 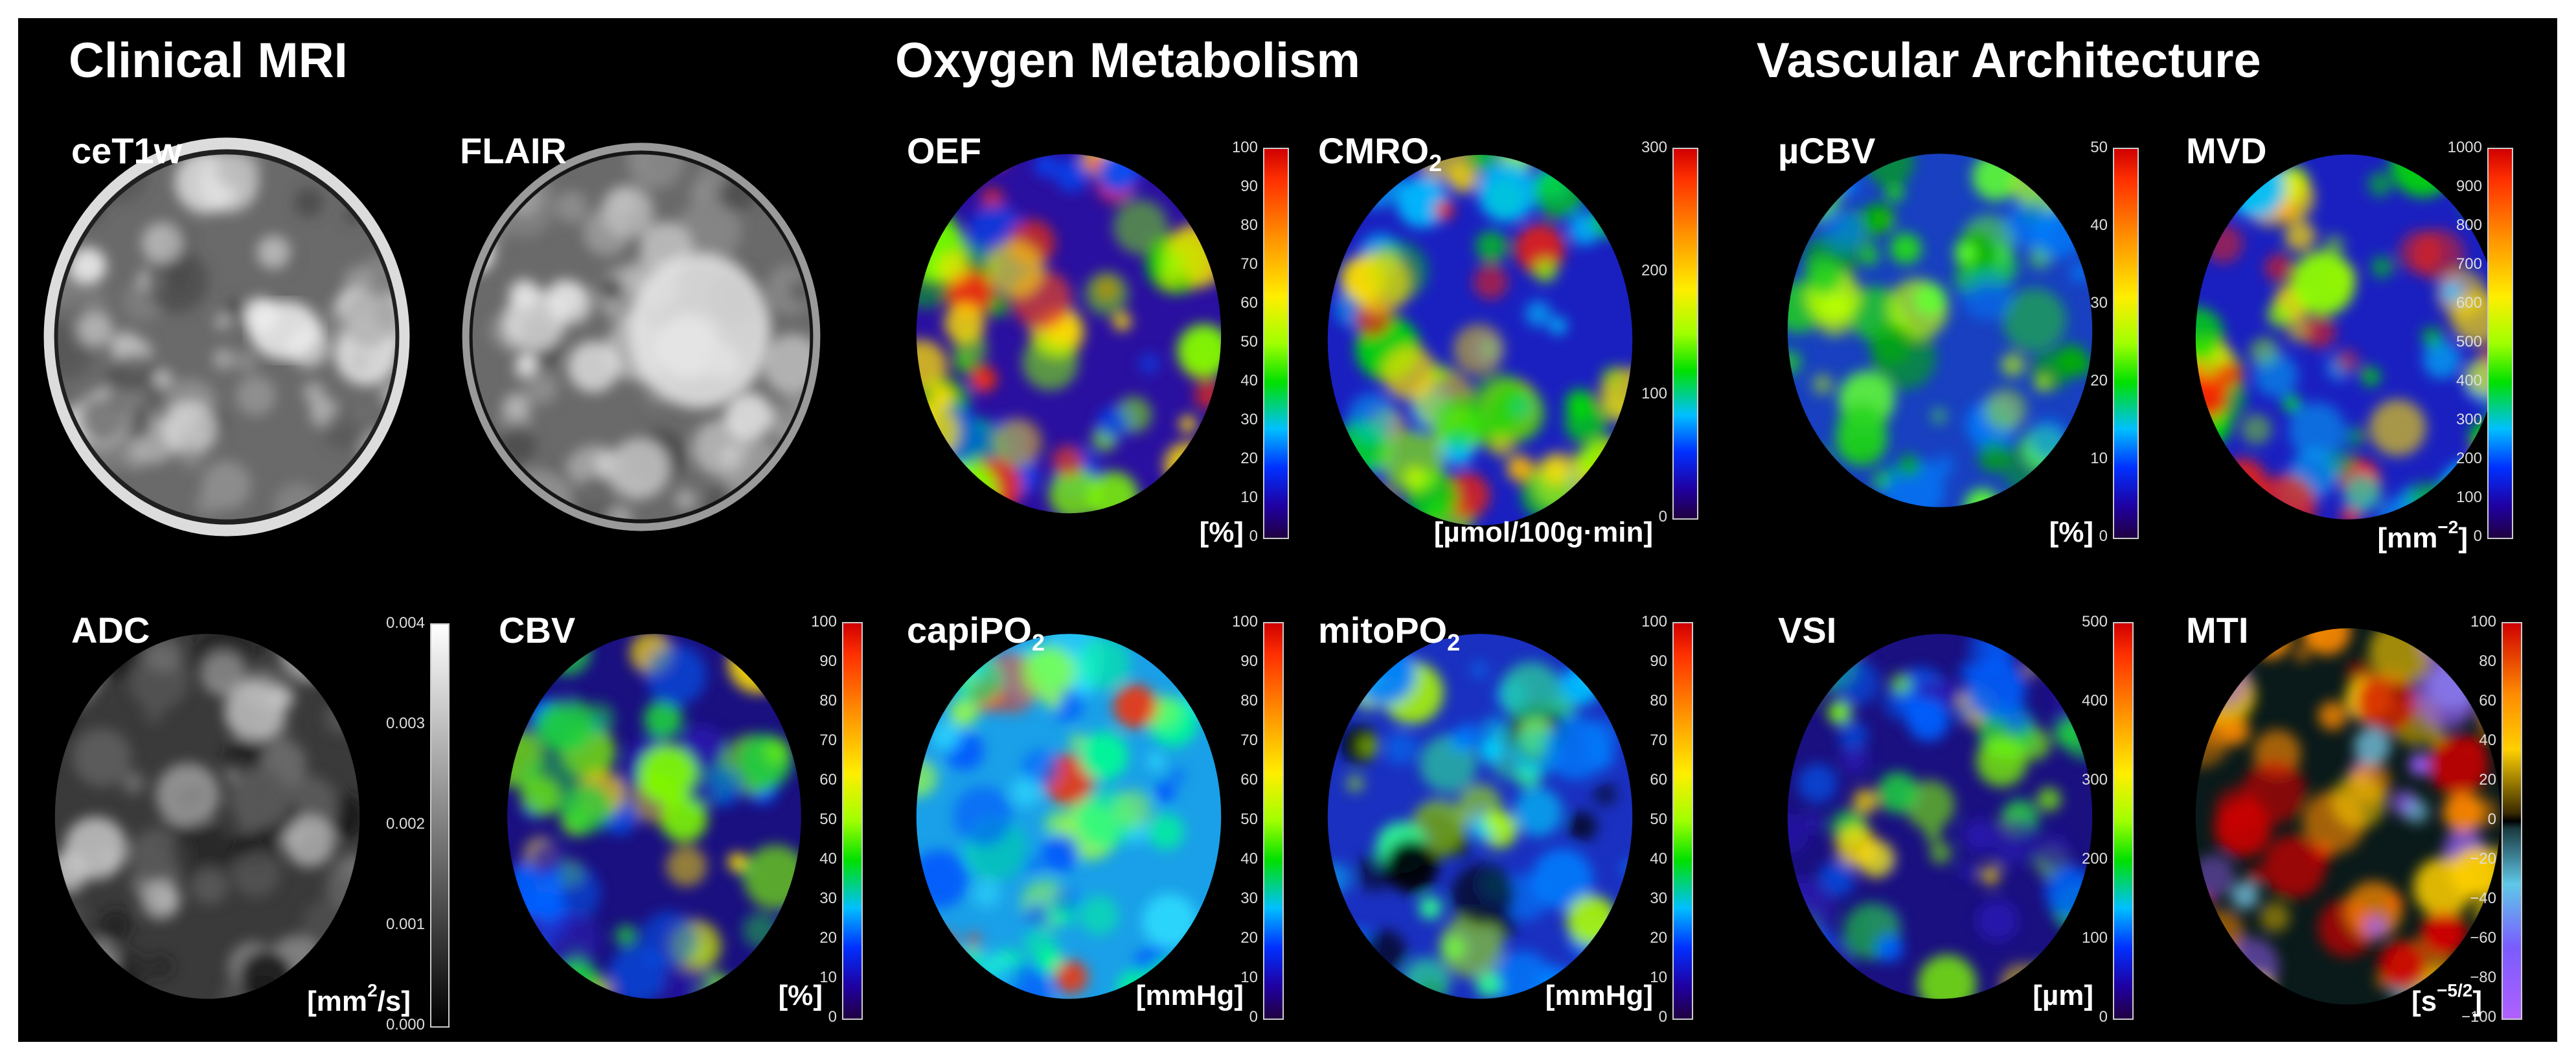 I want to click on panel-label-text: mitoPO, so click(x=1383, y=631).